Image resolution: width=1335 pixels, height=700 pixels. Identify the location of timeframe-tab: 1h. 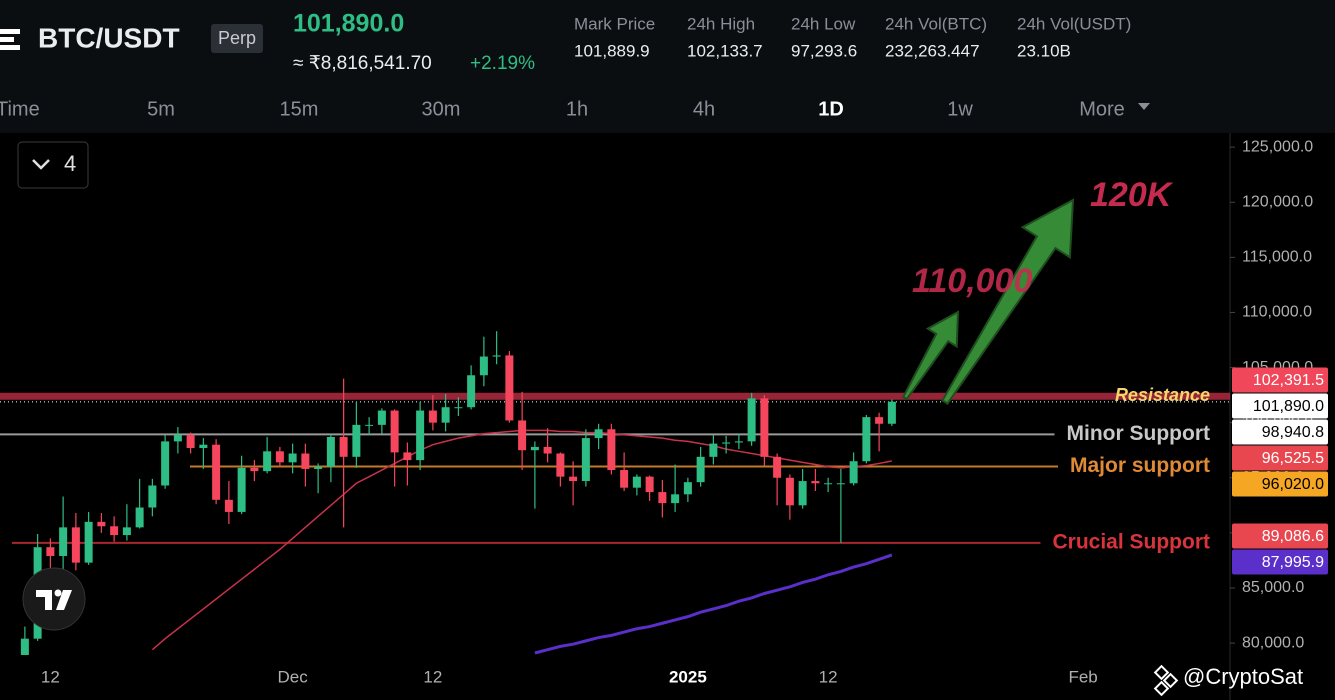
(577, 109).